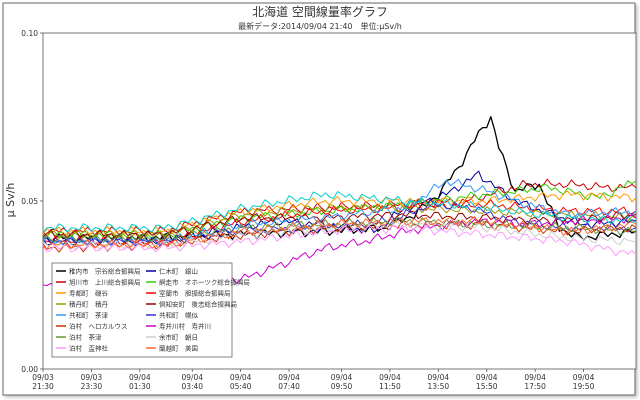 This screenshot has height=400, width=640. Describe the element at coordinates (584, 386) in the screenshot. I see `x-tick-time: 19:50` at that location.